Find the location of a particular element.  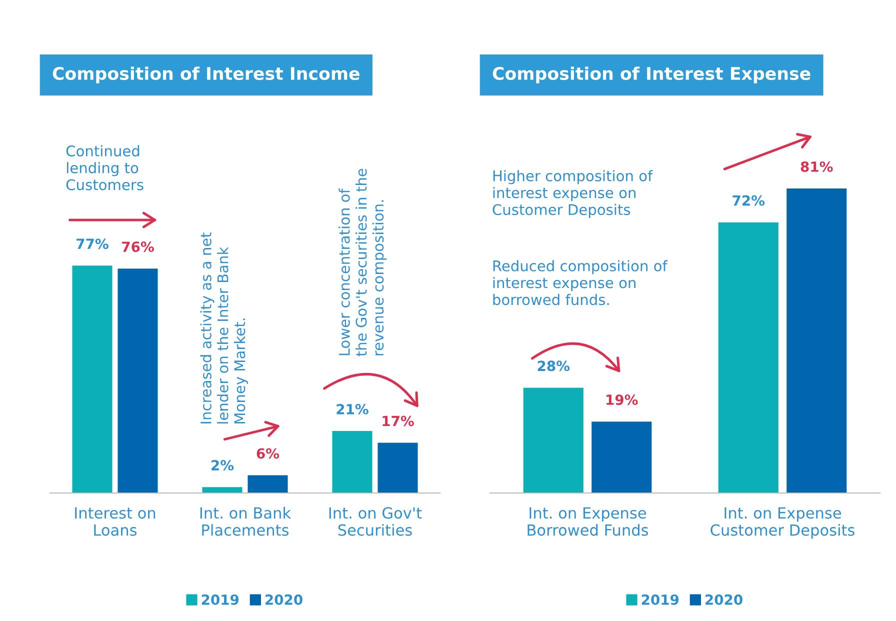

x-tick-label: Int. on Gov't Securities is located at coordinates (375, 521).